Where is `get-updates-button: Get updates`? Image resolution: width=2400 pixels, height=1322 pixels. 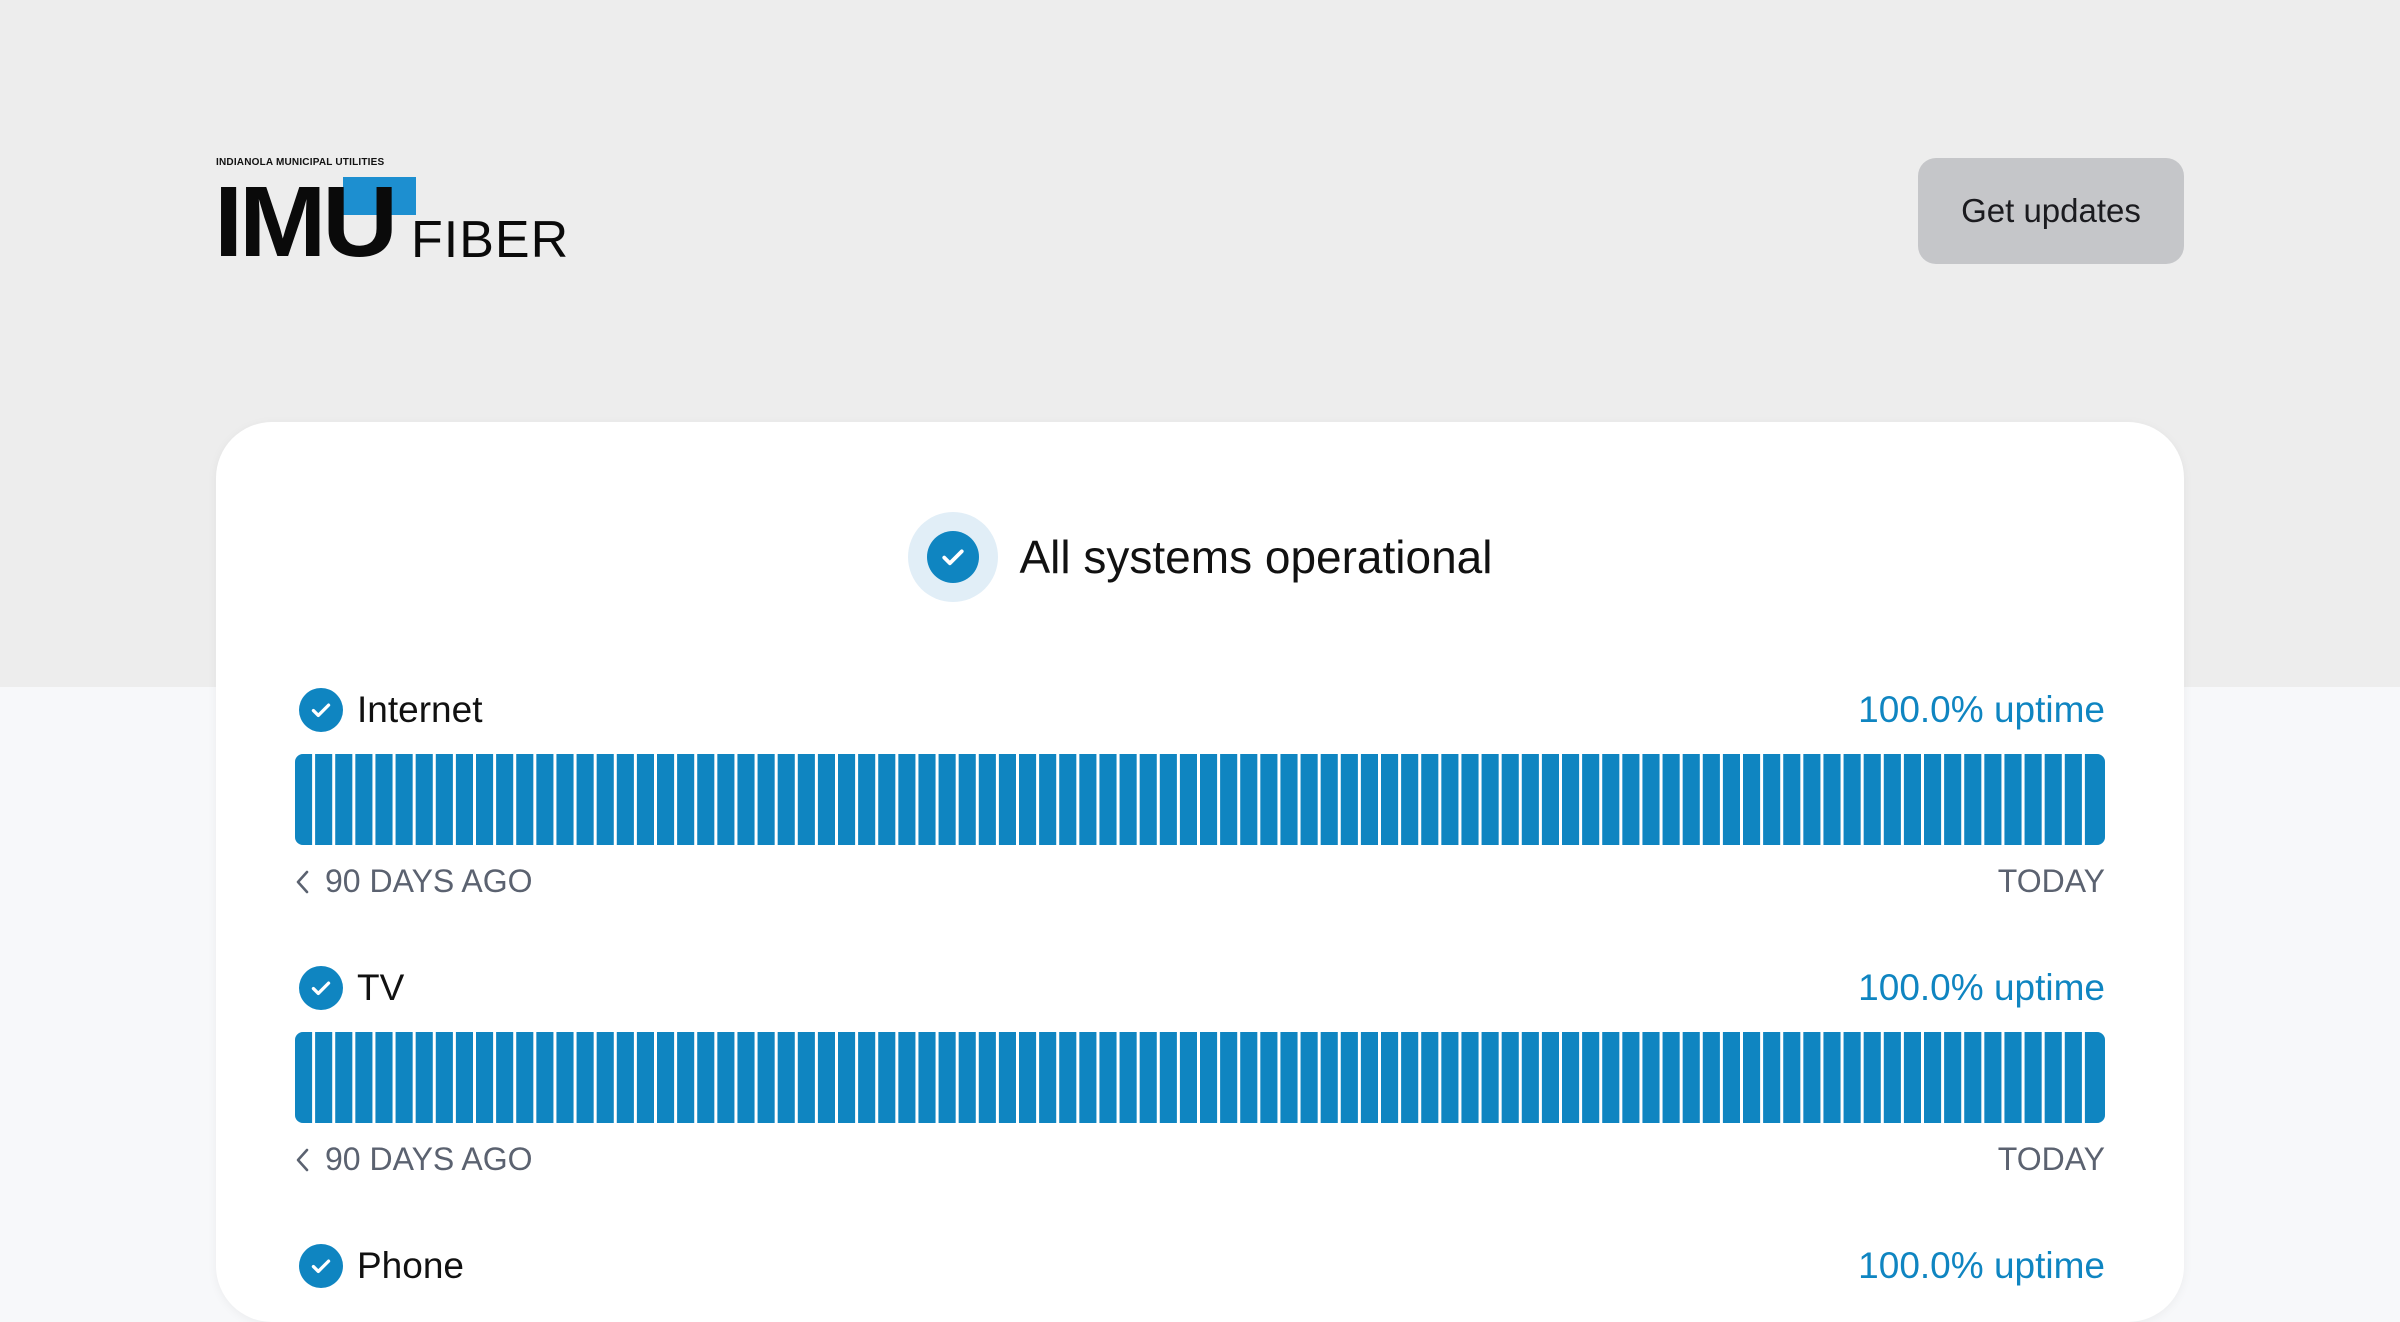
get-updates-button: Get updates is located at coordinates (2051, 211).